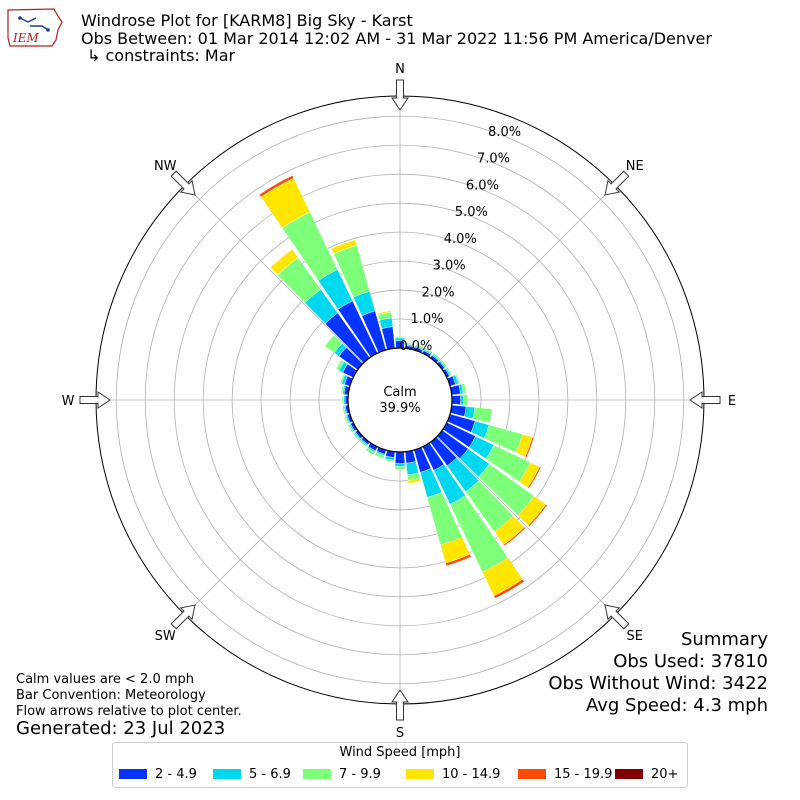  What do you see at coordinates (724, 639) in the screenshot?
I see `summary-title: Summary` at bounding box center [724, 639].